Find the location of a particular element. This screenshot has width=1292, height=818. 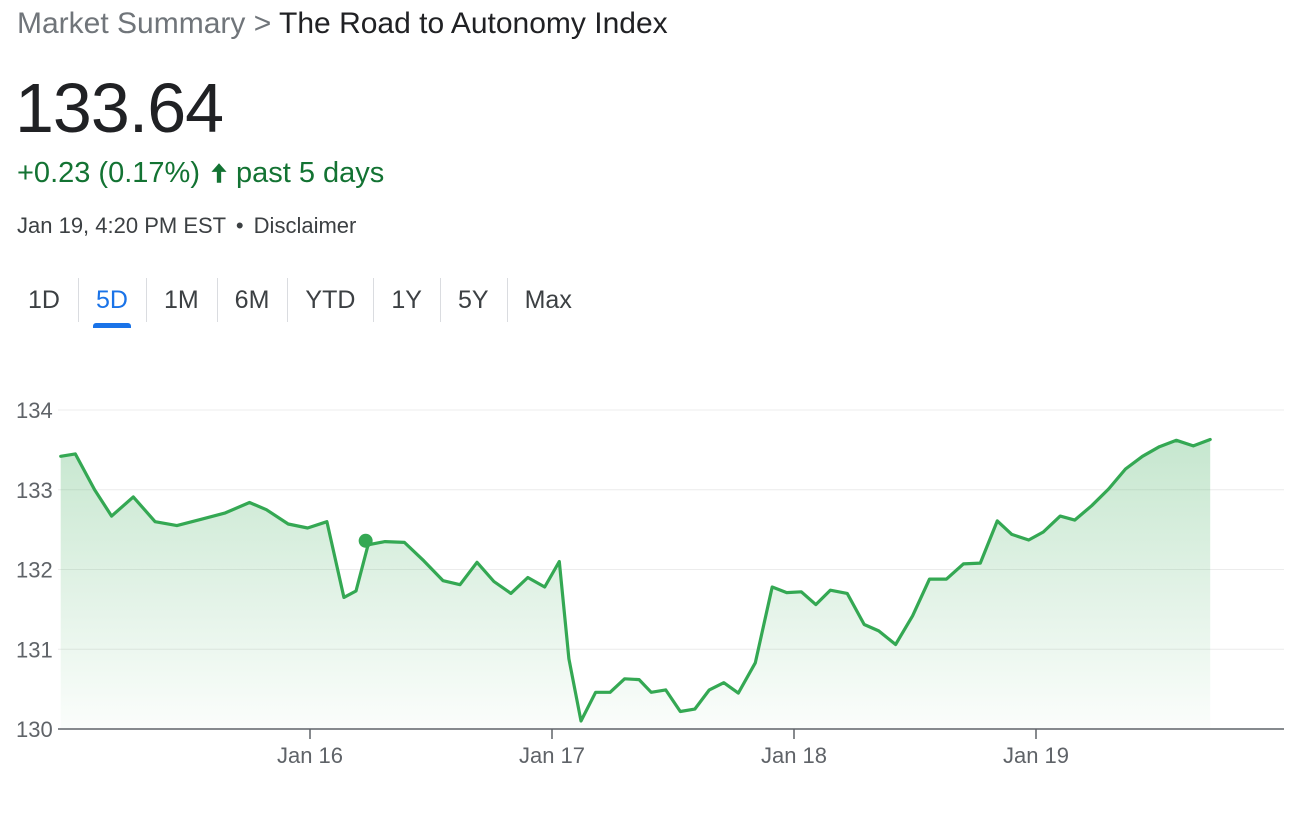

current-price: 133.64 is located at coordinates (119, 108).